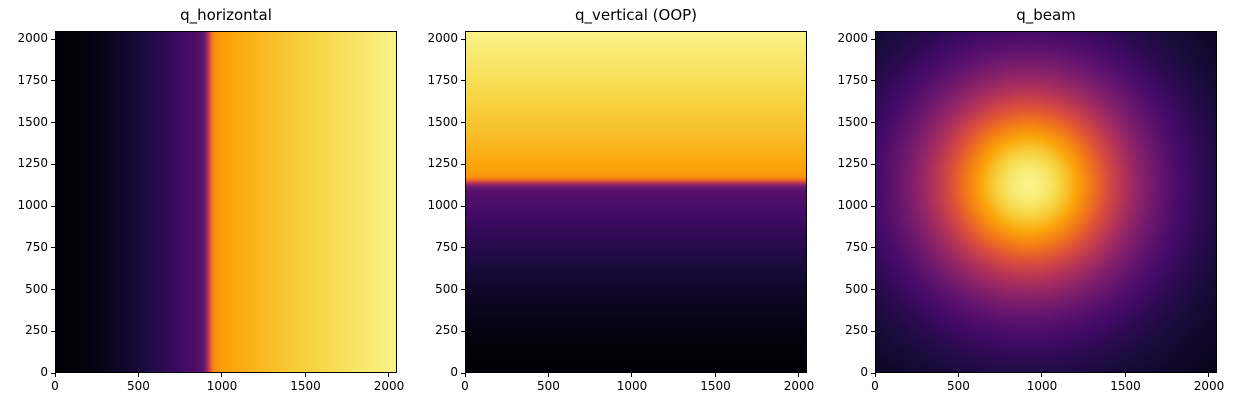 This screenshot has height=407, width=1236. Describe the element at coordinates (636, 15) in the screenshot. I see `chart-title: q_vertical (OOP)` at that location.